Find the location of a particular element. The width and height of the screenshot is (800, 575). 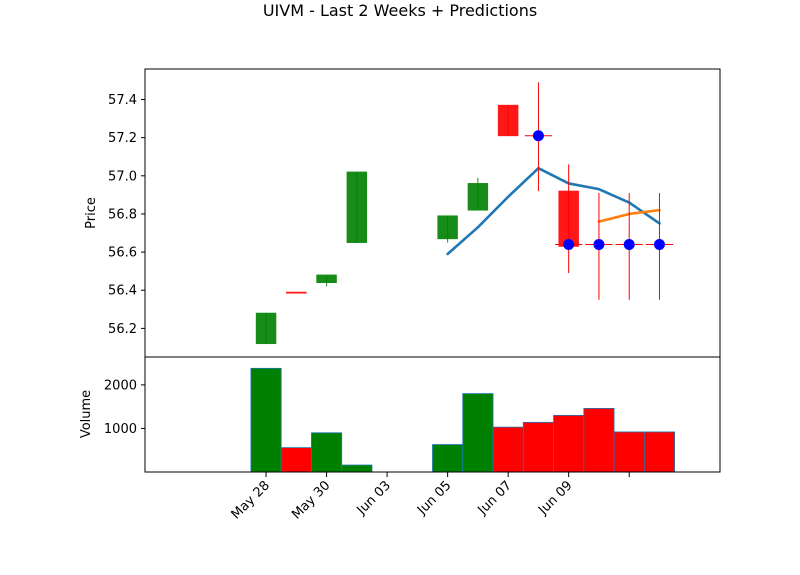

x-tick-label: Jun 09 is located at coordinates (555, 498).